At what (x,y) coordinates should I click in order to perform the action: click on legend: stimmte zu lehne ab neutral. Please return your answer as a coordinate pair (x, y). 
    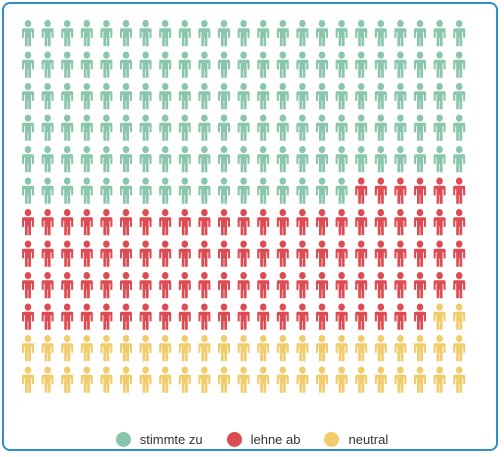
    Looking at the image, I should click on (252, 439).